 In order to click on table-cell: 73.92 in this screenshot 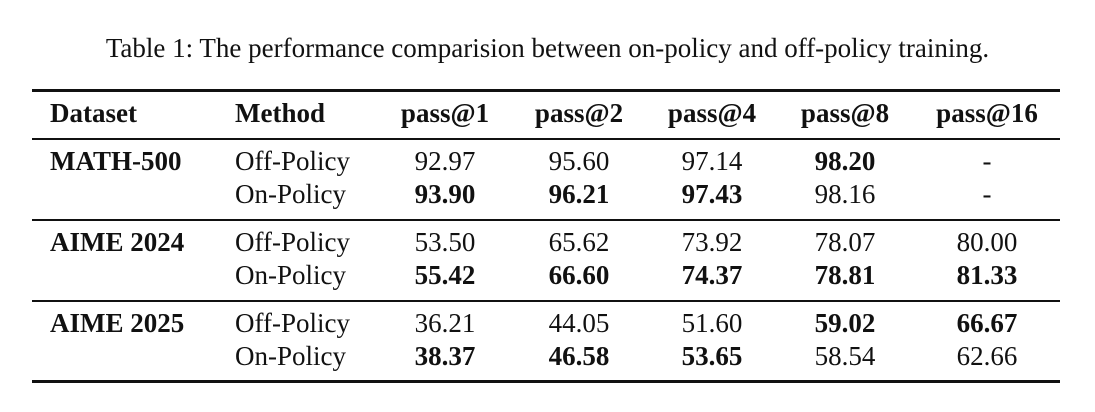, I will do `click(712, 242)`.